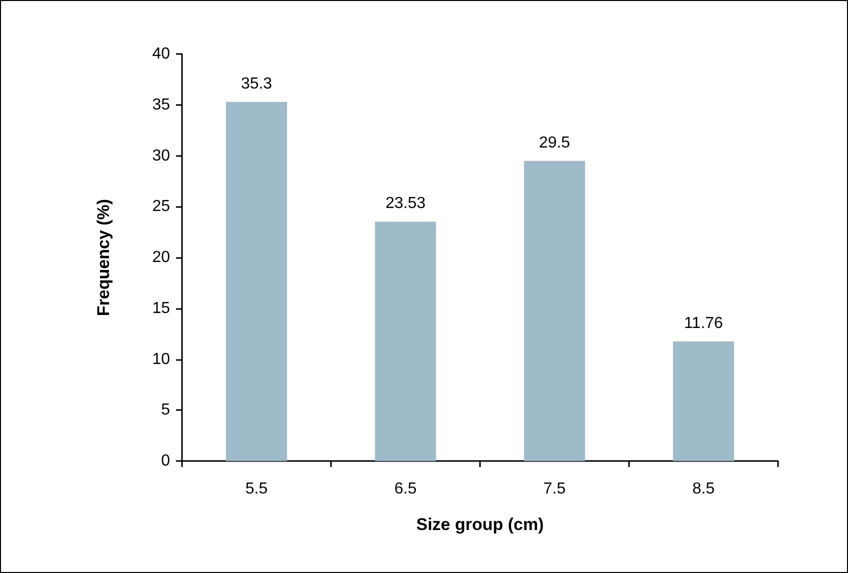 The width and height of the screenshot is (848, 573). I want to click on y-tick-label: 30, so click(161, 155).